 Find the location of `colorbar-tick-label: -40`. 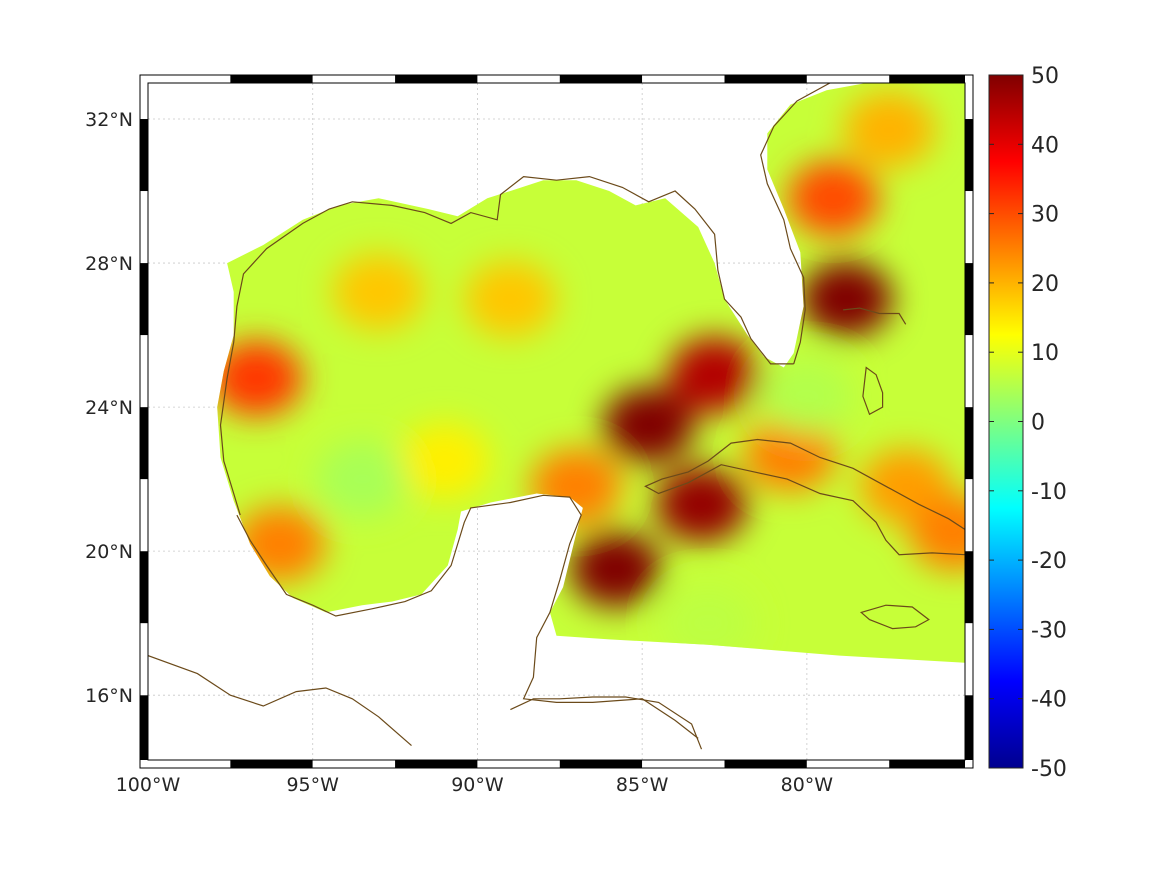

colorbar-tick-label: -40 is located at coordinates (1049, 700).